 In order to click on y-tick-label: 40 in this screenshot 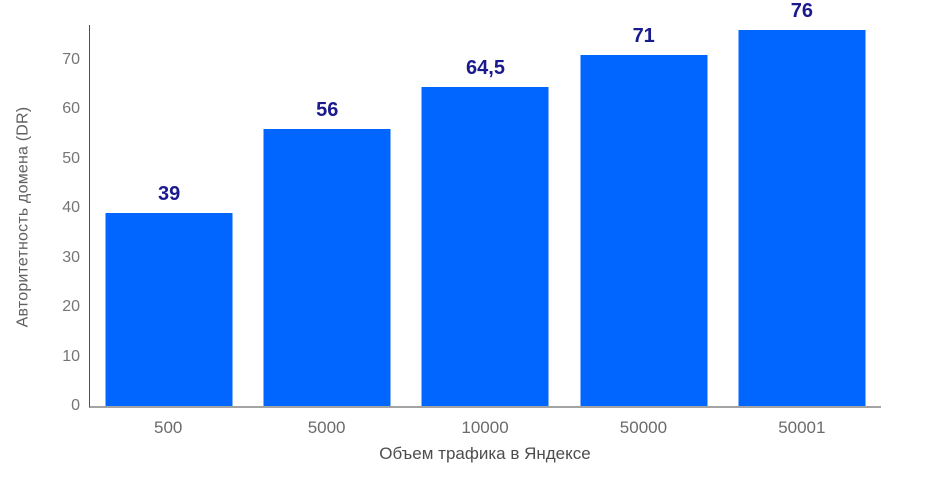, I will do `click(71, 208)`.